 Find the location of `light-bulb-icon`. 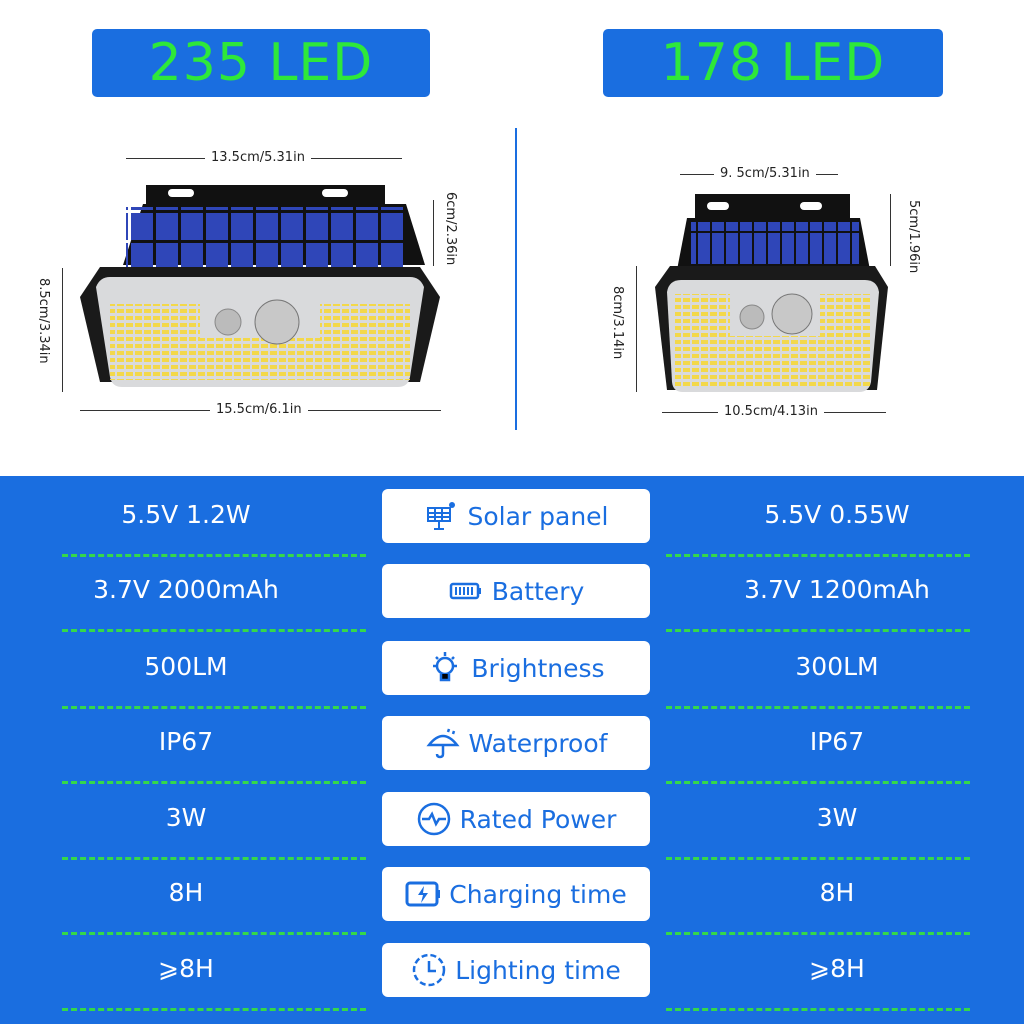

light-bulb-icon is located at coordinates (445, 667).